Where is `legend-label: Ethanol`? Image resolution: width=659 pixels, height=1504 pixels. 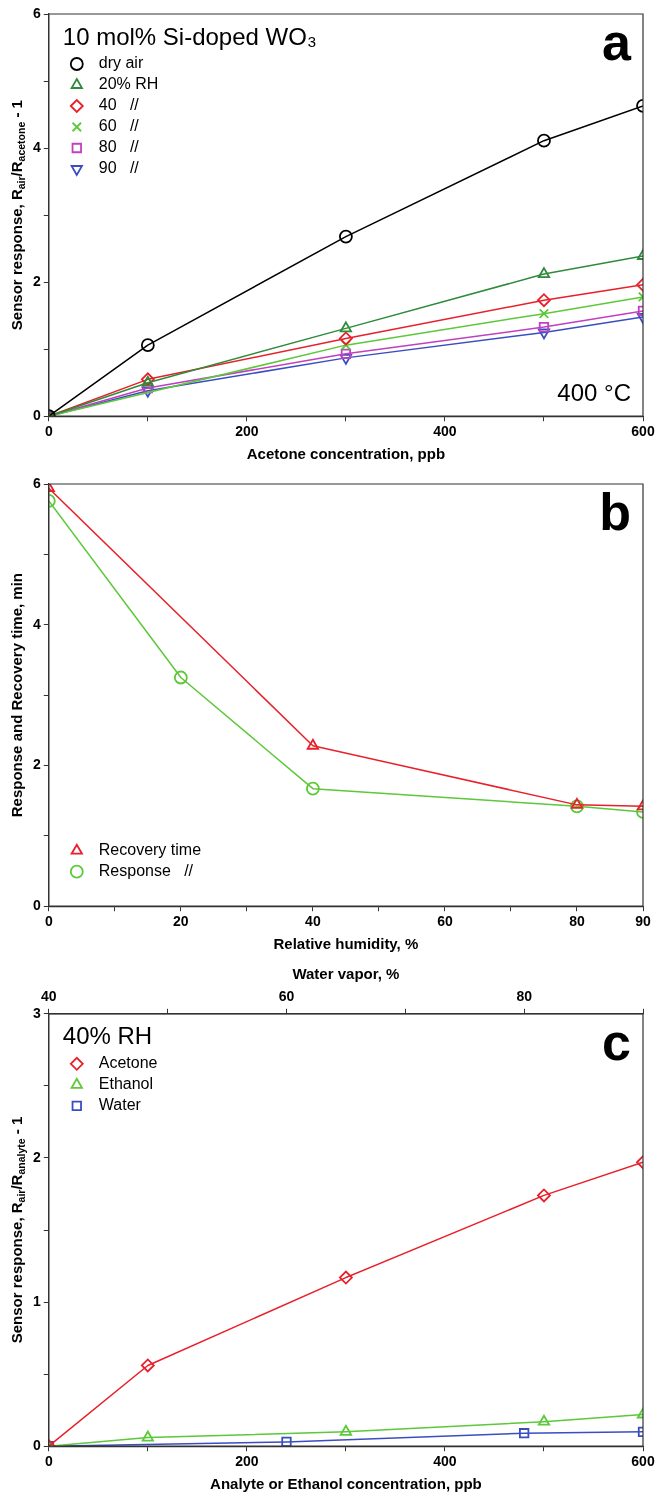 legend-label: Ethanol is located at coordinates (126, 1084).